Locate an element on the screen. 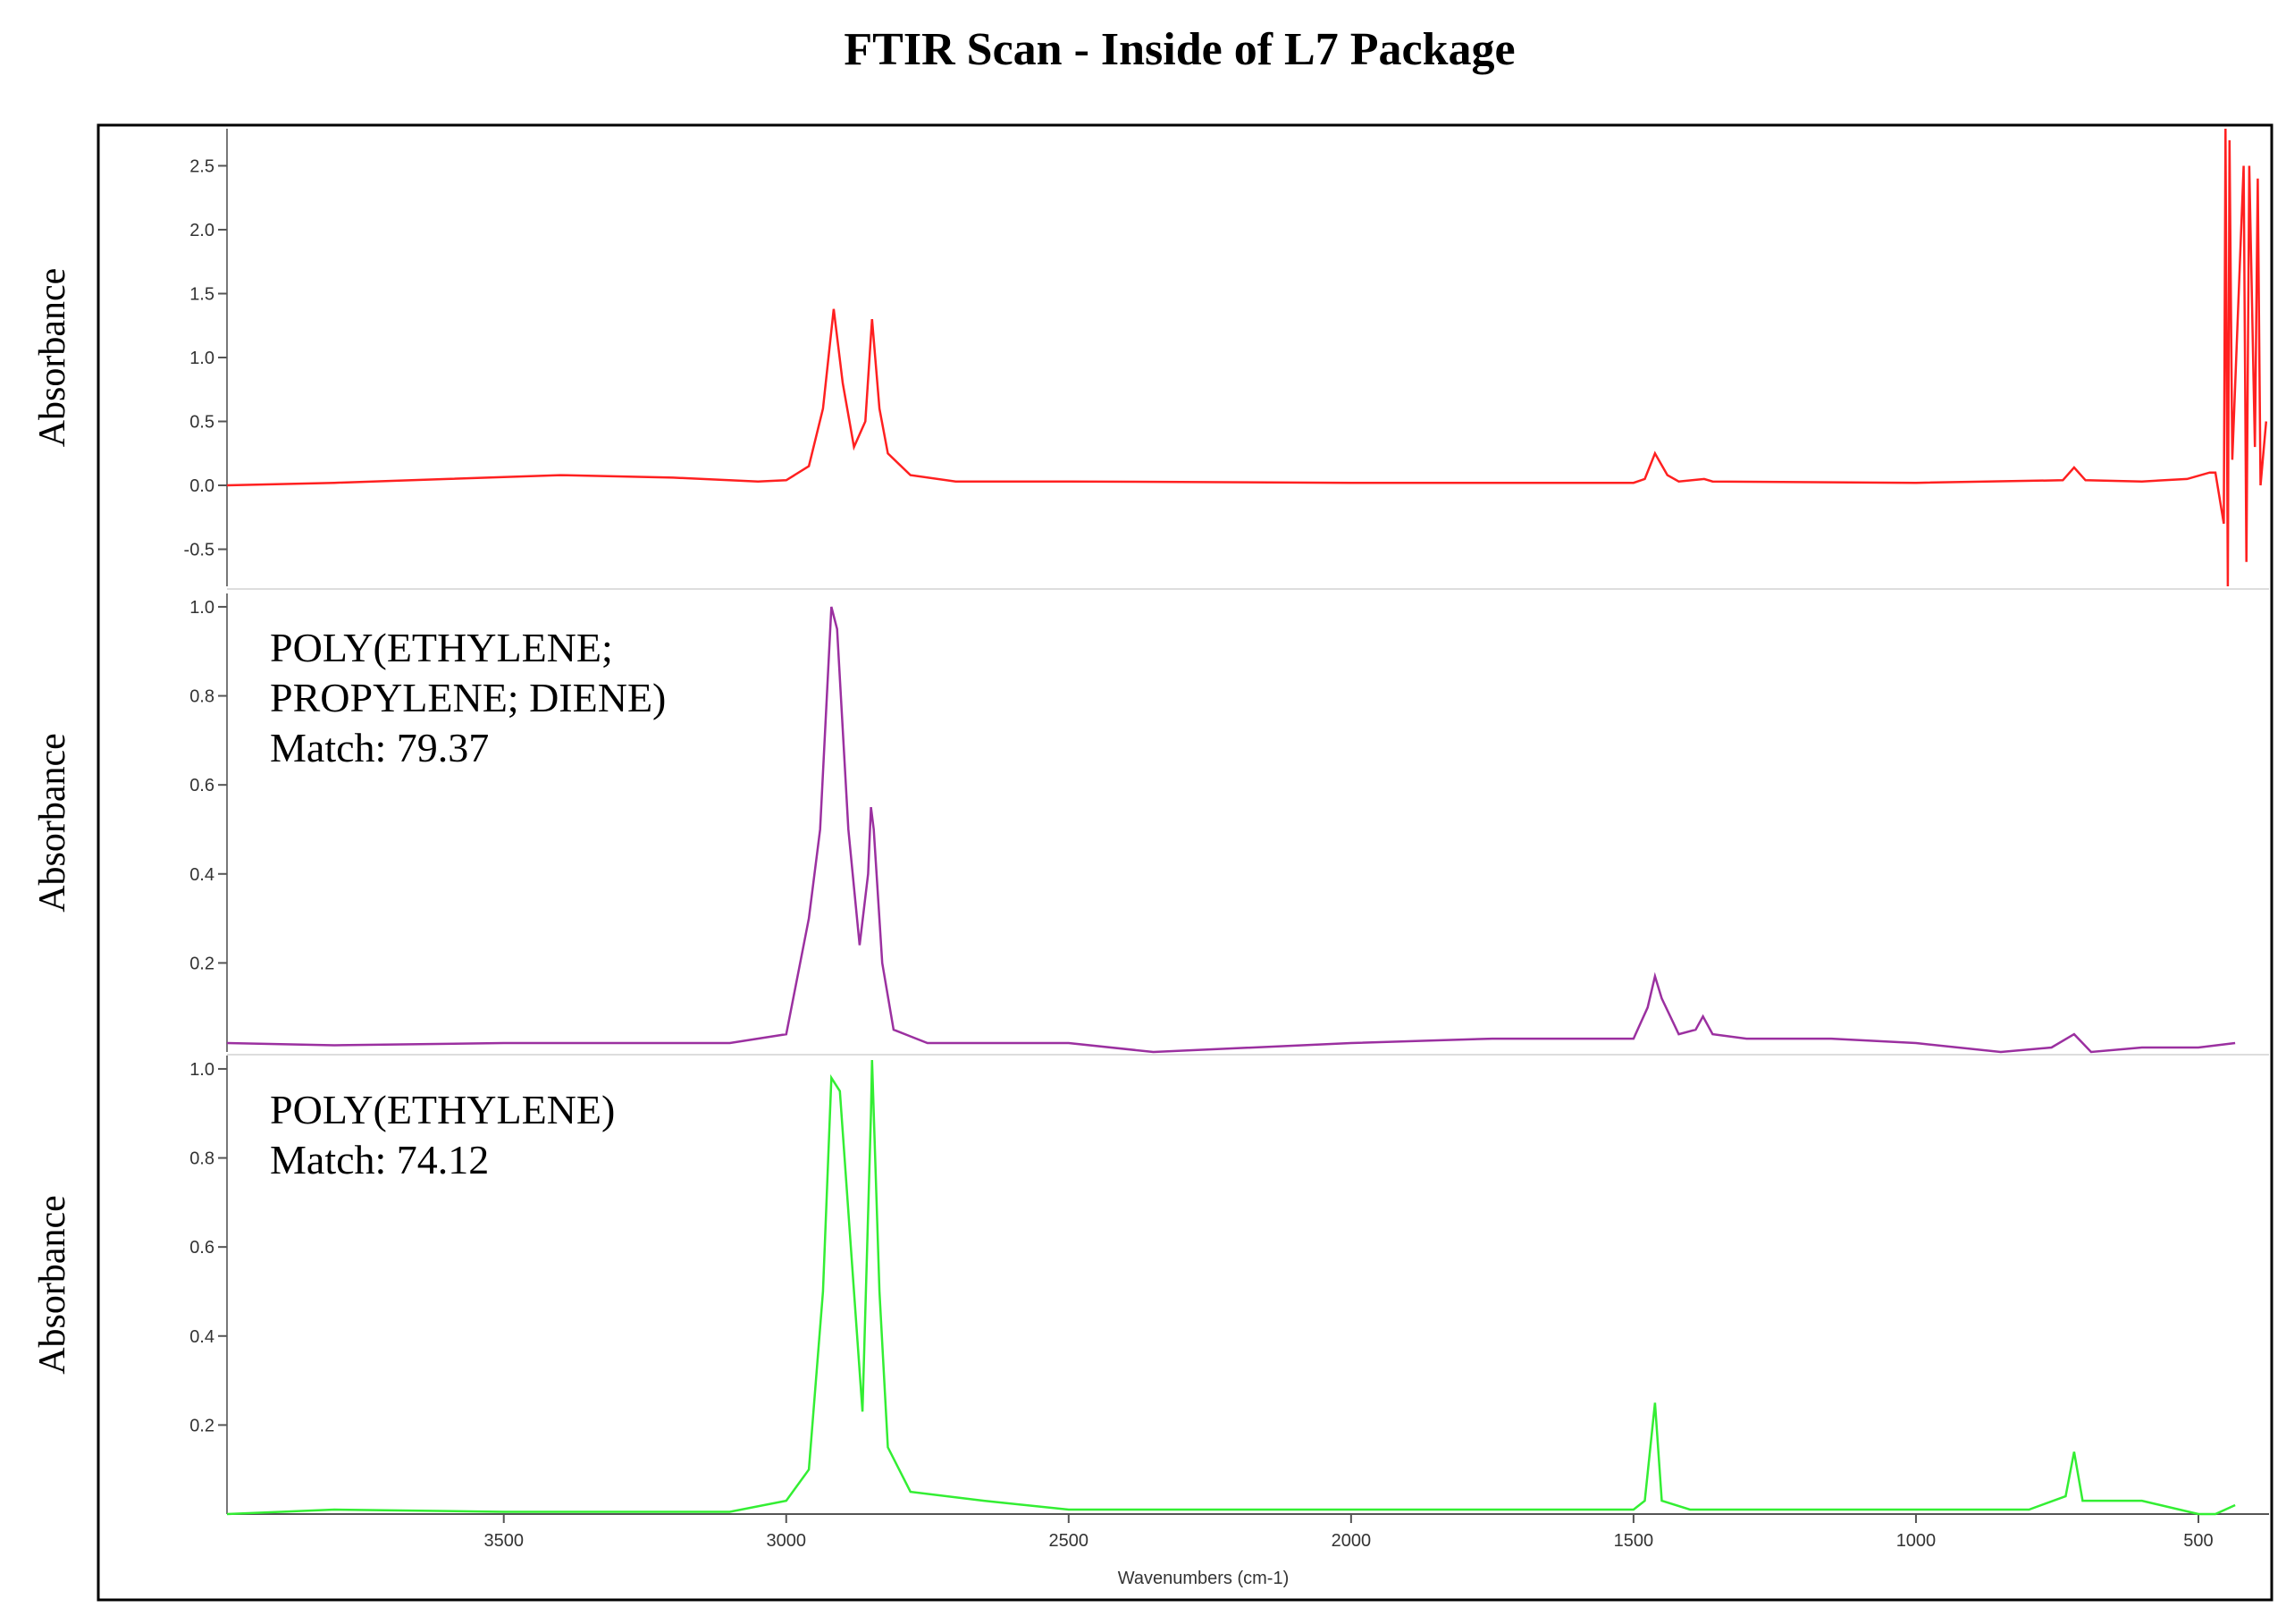  x-tick-label: 2000 is located at coordinates (1352, 1541).